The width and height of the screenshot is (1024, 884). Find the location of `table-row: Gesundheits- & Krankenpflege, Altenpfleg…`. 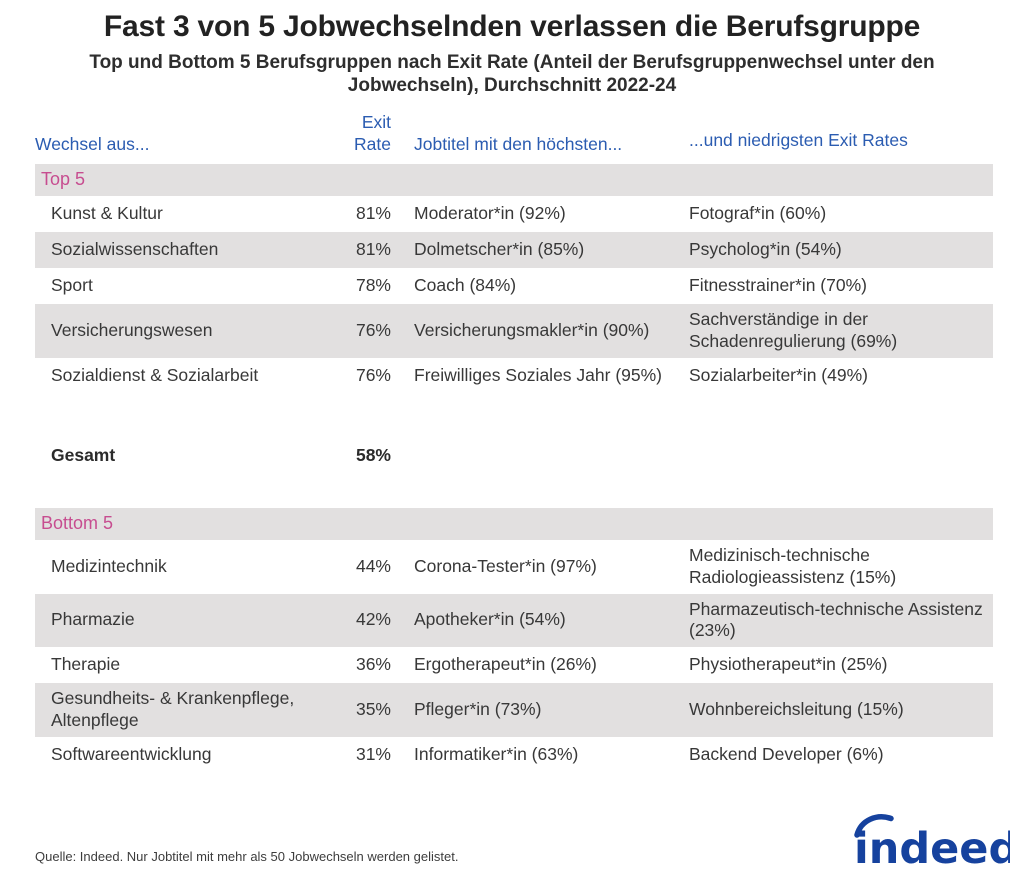

table-row: Gesundheits- & Krankenpflege, Altenpfleg… is located at coordinates (514, 710).